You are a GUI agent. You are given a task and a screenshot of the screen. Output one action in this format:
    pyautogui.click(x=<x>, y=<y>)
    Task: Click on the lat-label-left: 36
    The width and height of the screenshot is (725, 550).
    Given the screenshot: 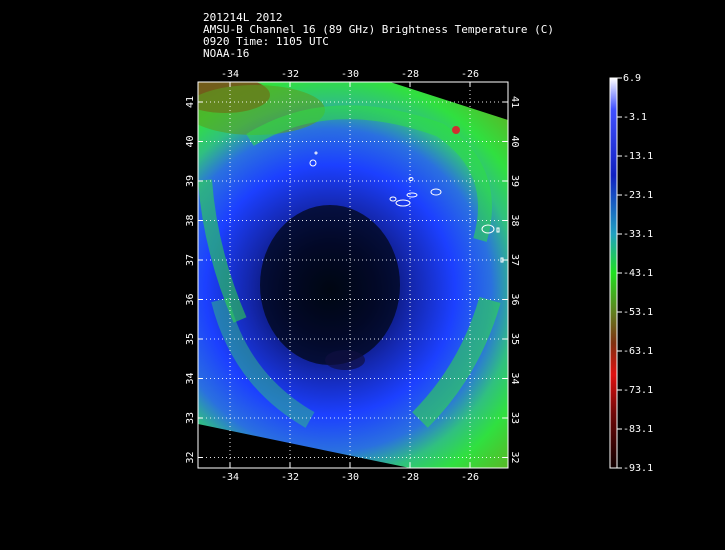 What is the action you would take?
    pyautogui.click(x=190, y=299)
    